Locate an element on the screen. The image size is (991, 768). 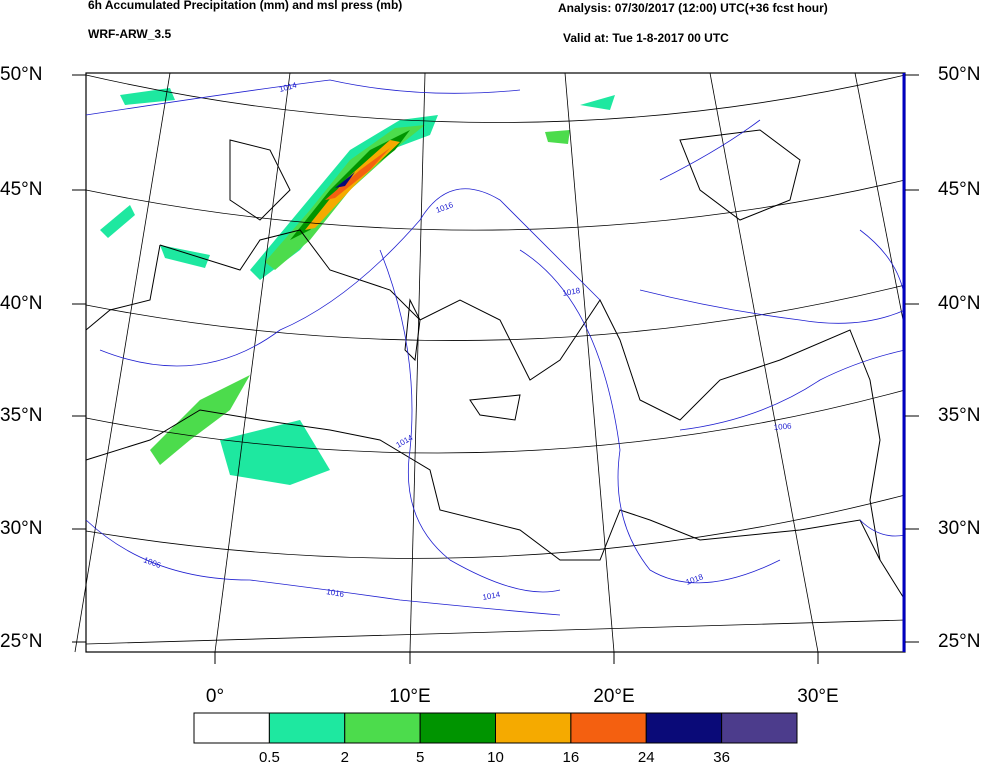
colorbar-label: 36 is located at coordinates (721, 757).